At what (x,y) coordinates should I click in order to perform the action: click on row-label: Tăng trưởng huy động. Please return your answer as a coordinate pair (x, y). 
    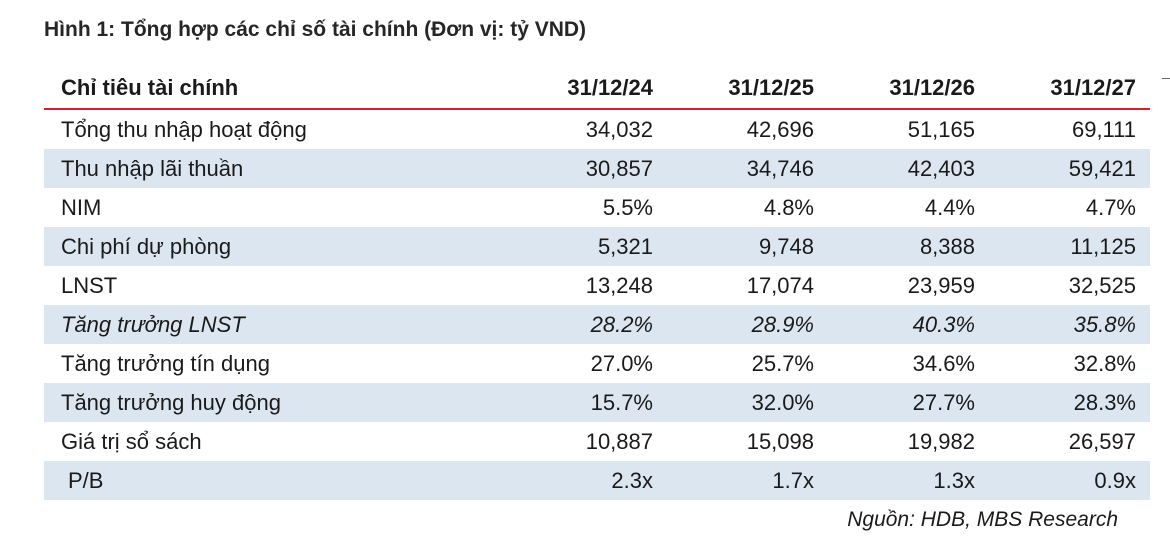
    Looking at the image, I should click on (171, 402).